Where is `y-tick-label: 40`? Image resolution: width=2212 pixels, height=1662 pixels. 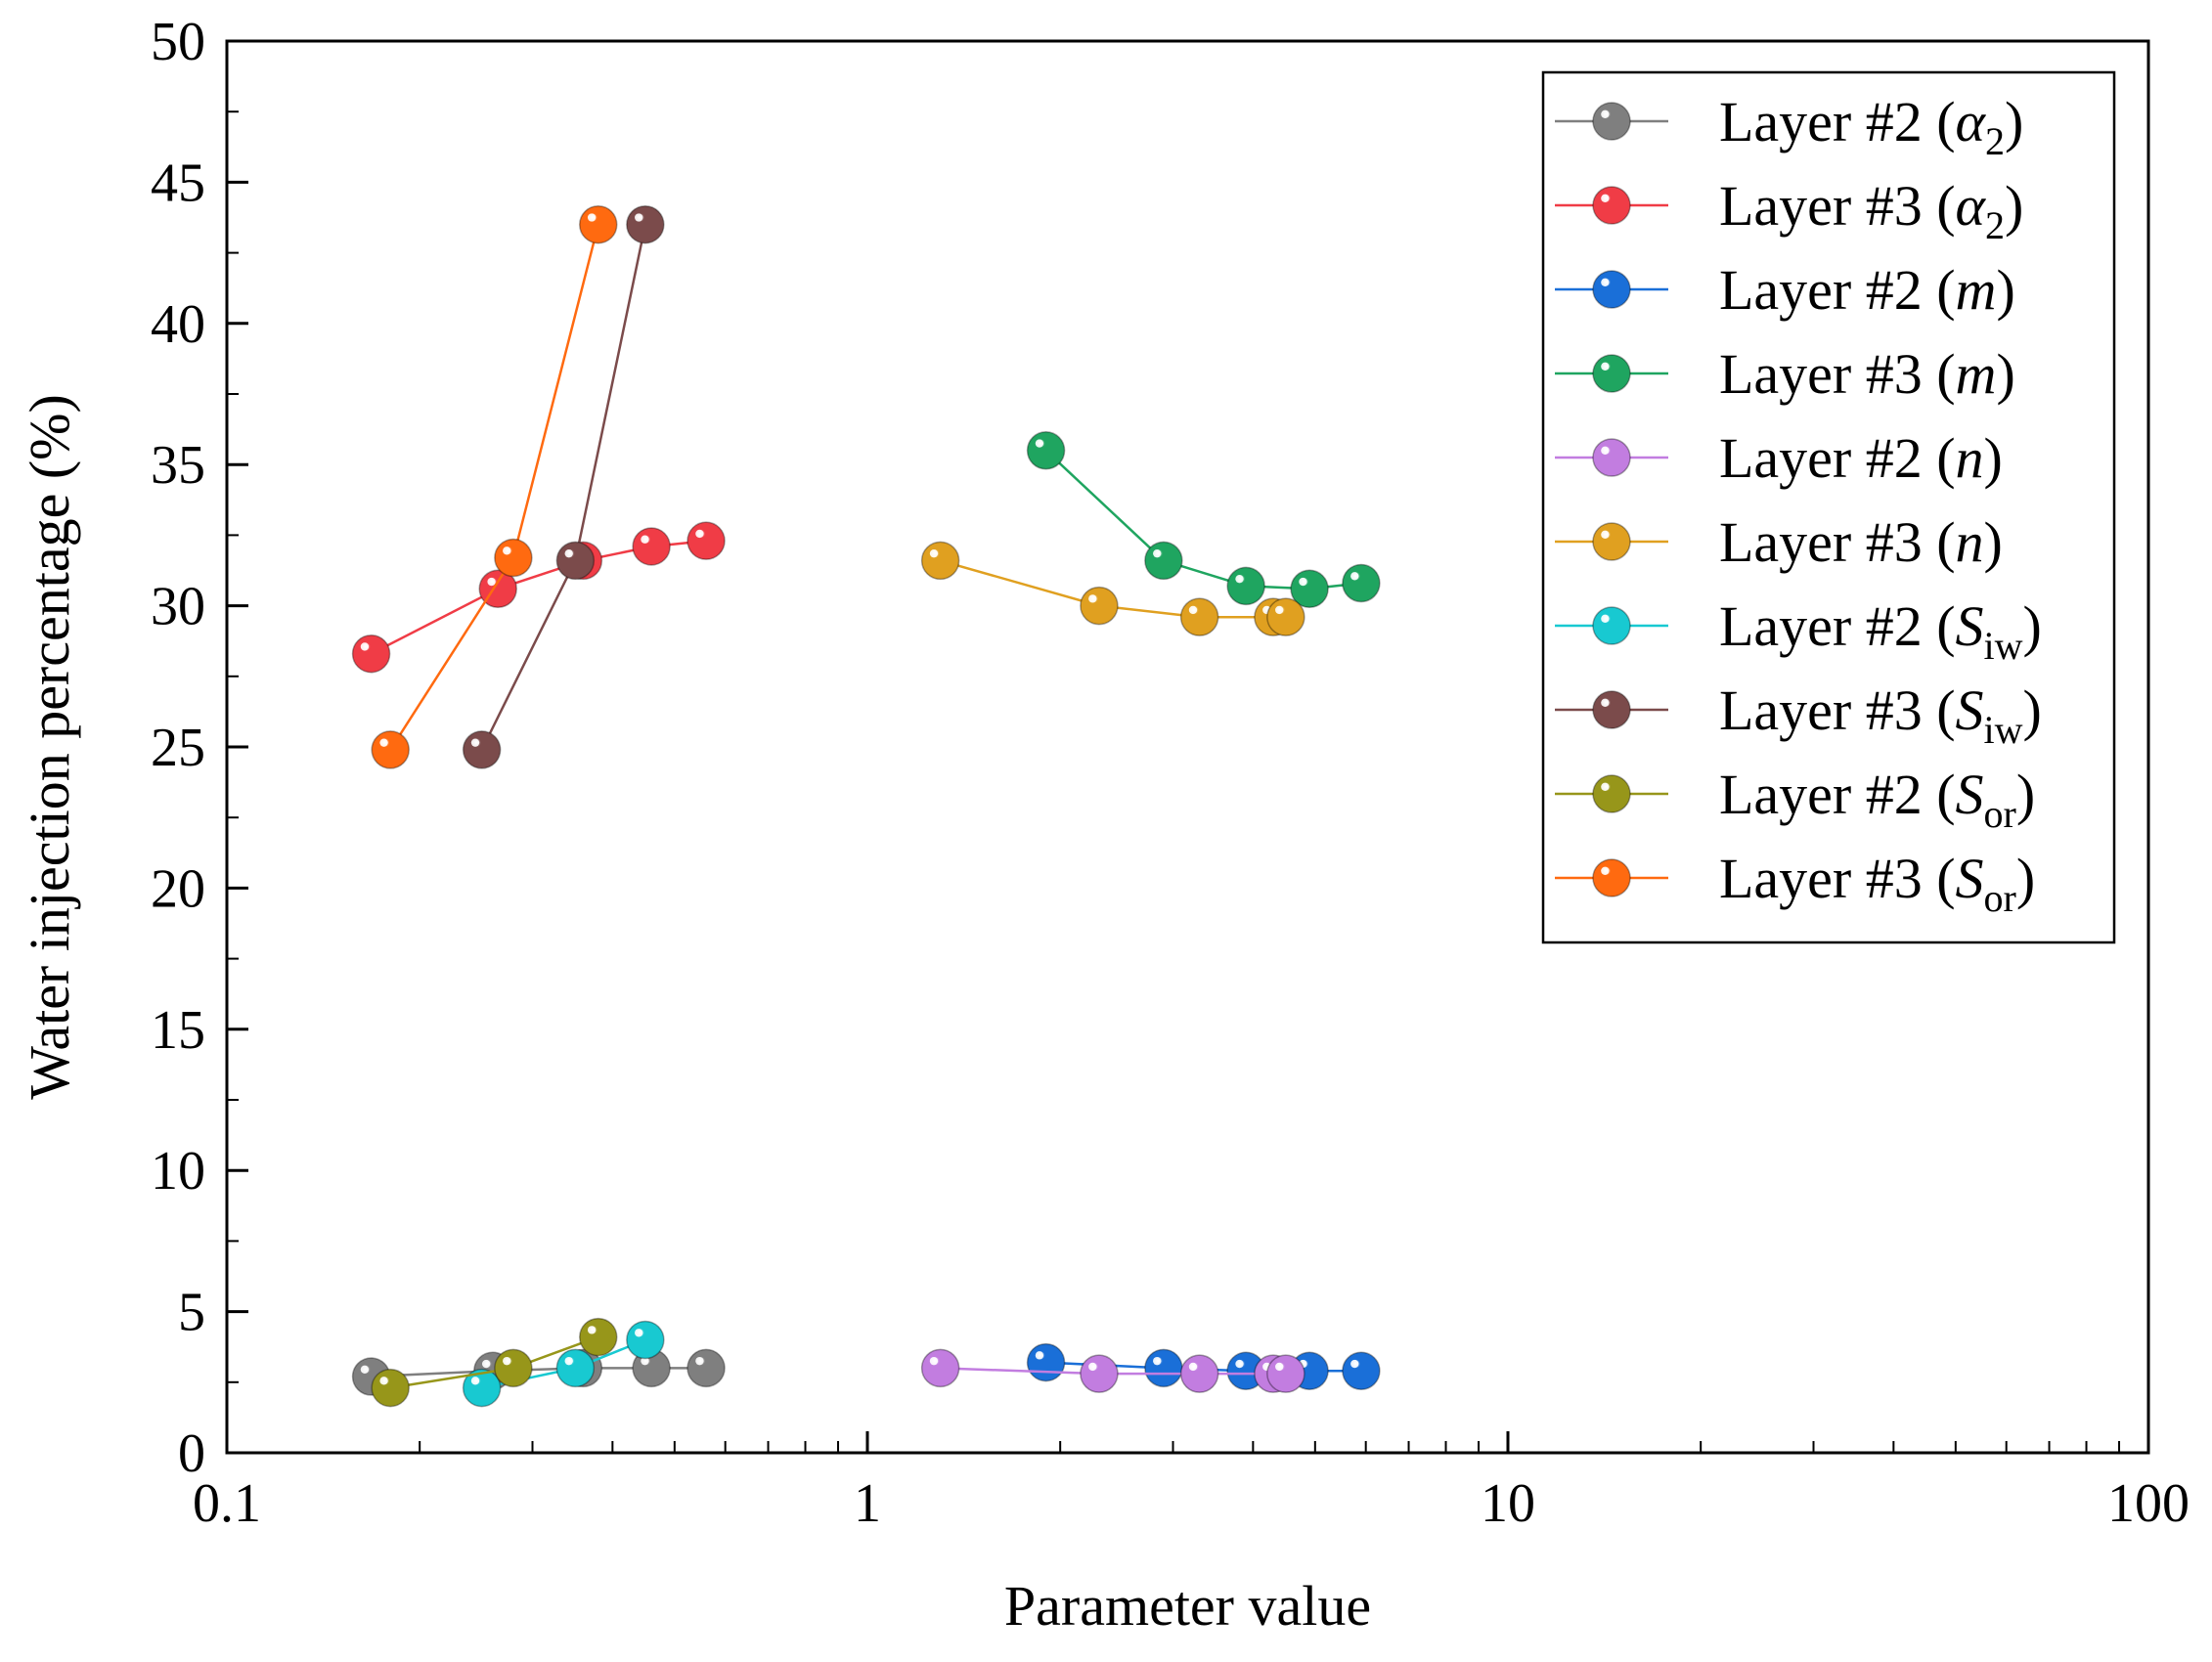
y-tick-label: 40 is located at coordinates (178, 324).